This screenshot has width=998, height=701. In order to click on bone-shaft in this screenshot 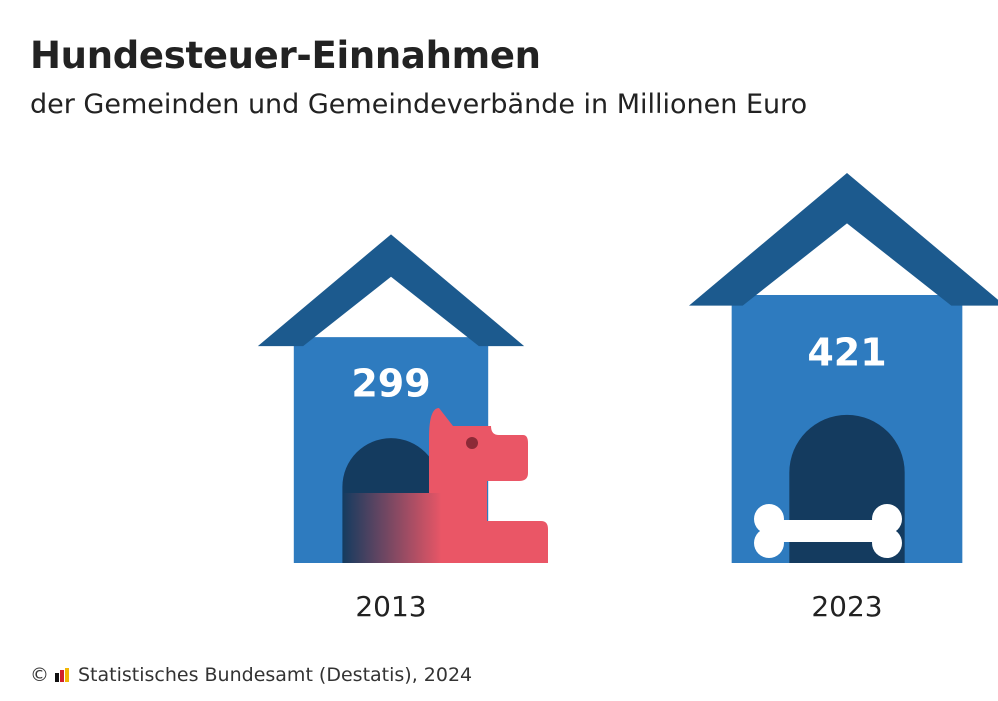, I will do `click(828, 531)`.